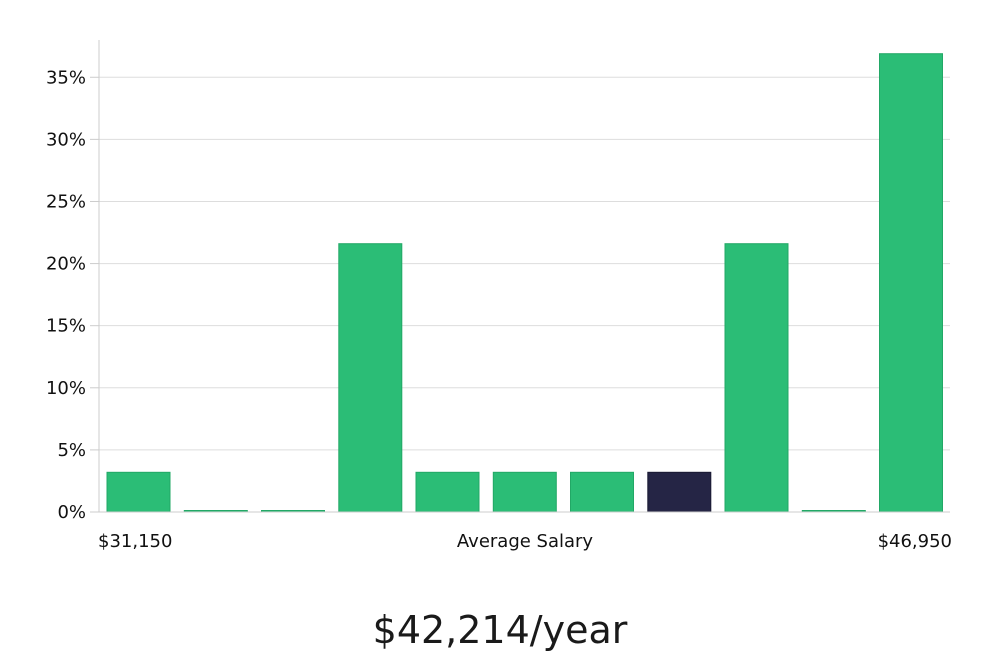 This screenshot has height=660, width=1000. What do you see at coordinates (525, 541) in the screenshot?
I see `x-axis-title: Average Salary` at bounding box center [525, 541].